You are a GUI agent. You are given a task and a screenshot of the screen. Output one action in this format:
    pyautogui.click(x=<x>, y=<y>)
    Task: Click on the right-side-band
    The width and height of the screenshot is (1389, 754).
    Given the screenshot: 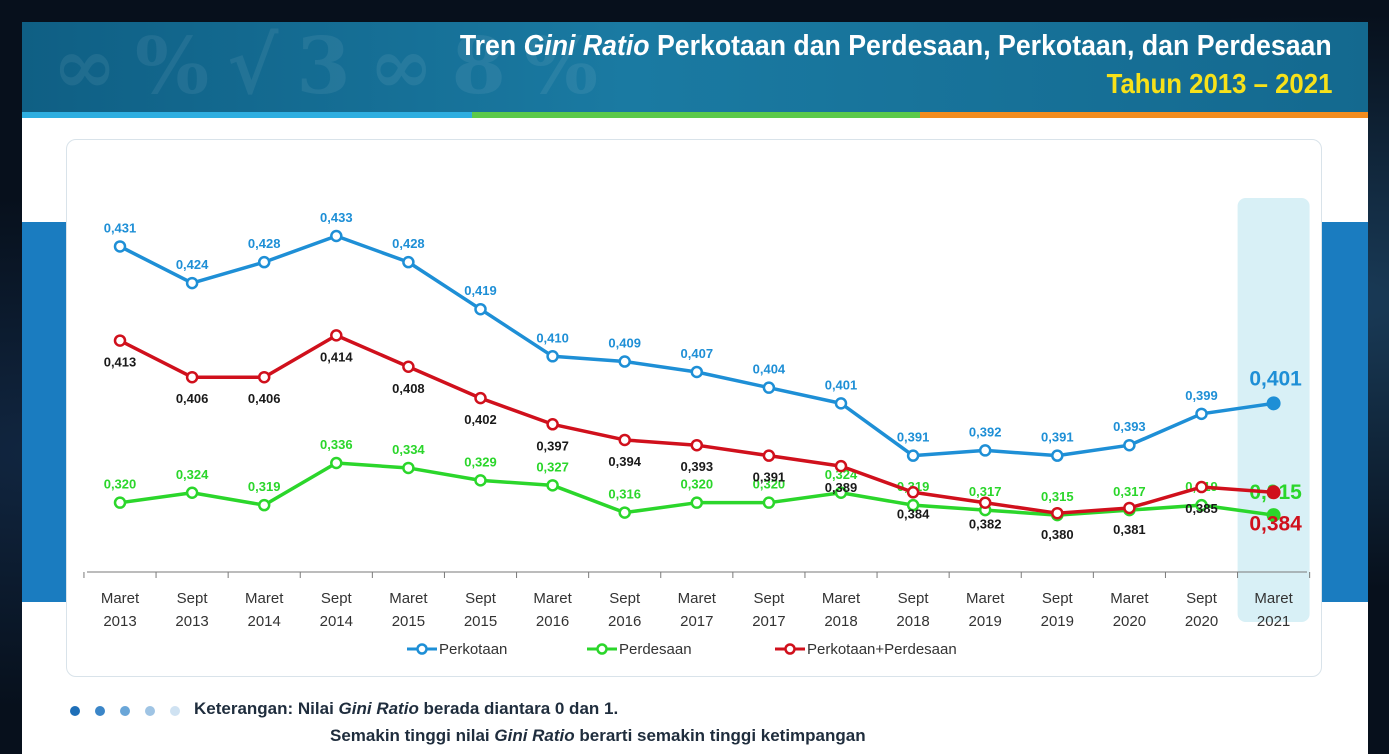 What is the action you would take?
    pyautogui.click(x=1344, y=412)
    